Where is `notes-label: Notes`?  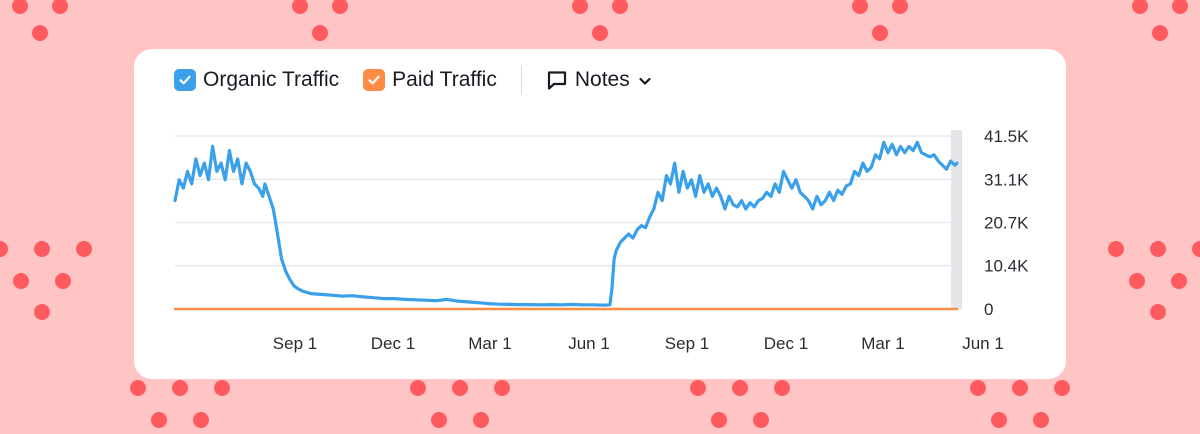
notes-label: Notes is located at coordinates (602, 79).